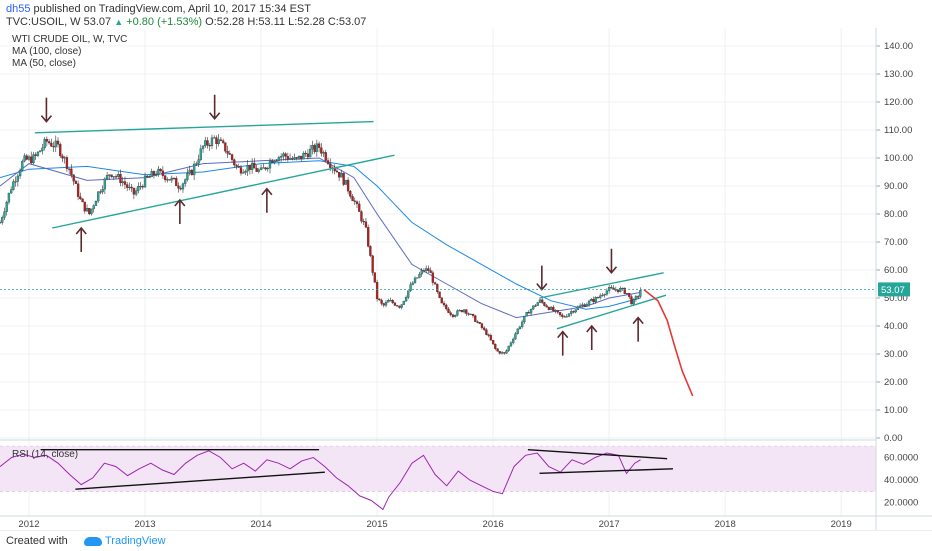 The image size is (932, 551). I want to click on tradingview-logo: TradingView, so click(125, 541).